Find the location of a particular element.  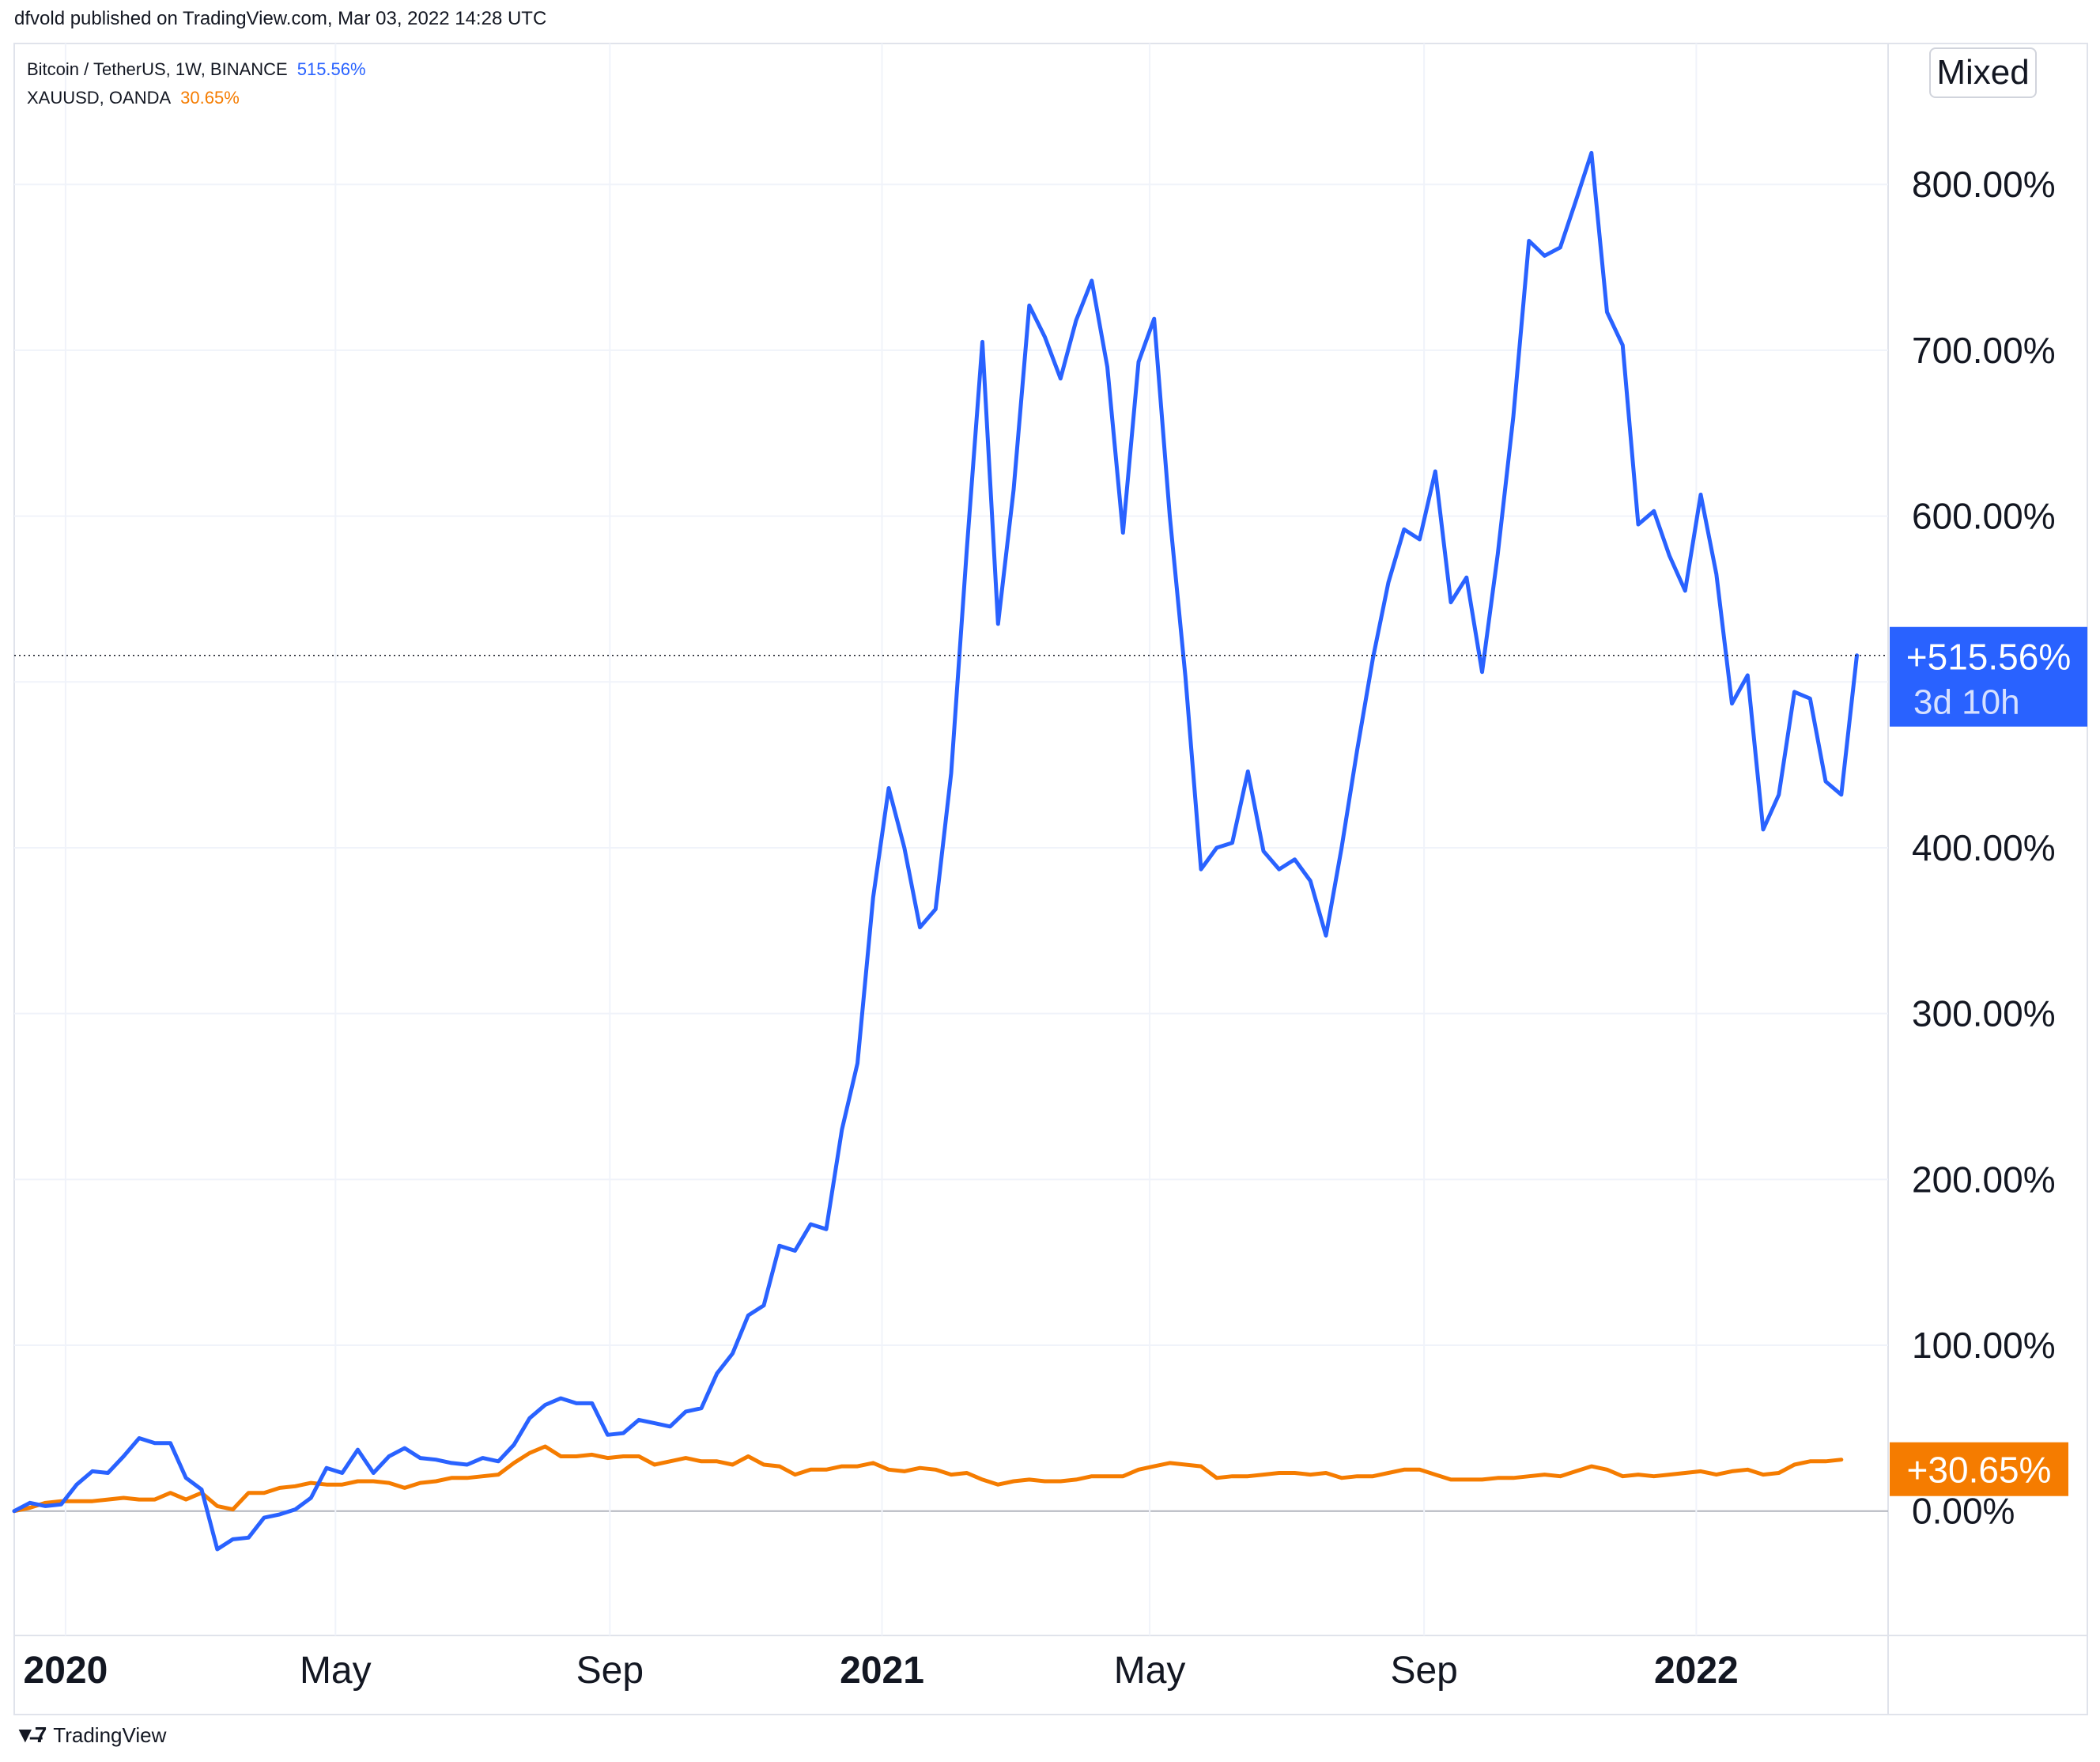

y-tick-label: 100.00% is located at coordinates (1984, 1345).